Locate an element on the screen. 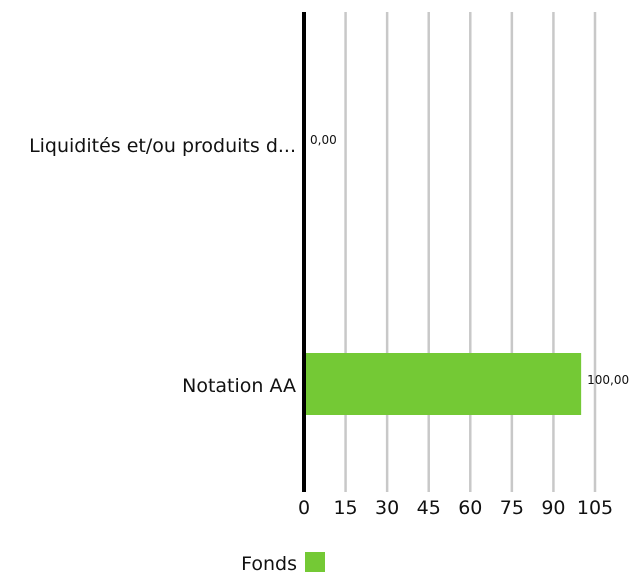  legend: Fonds is located at coordinates (283, 562).